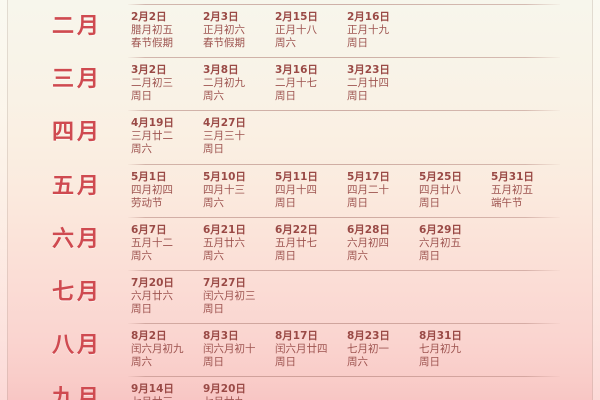  I want to click on date-entry: 5月25日 四月廿八 周日, so click(455, 190).